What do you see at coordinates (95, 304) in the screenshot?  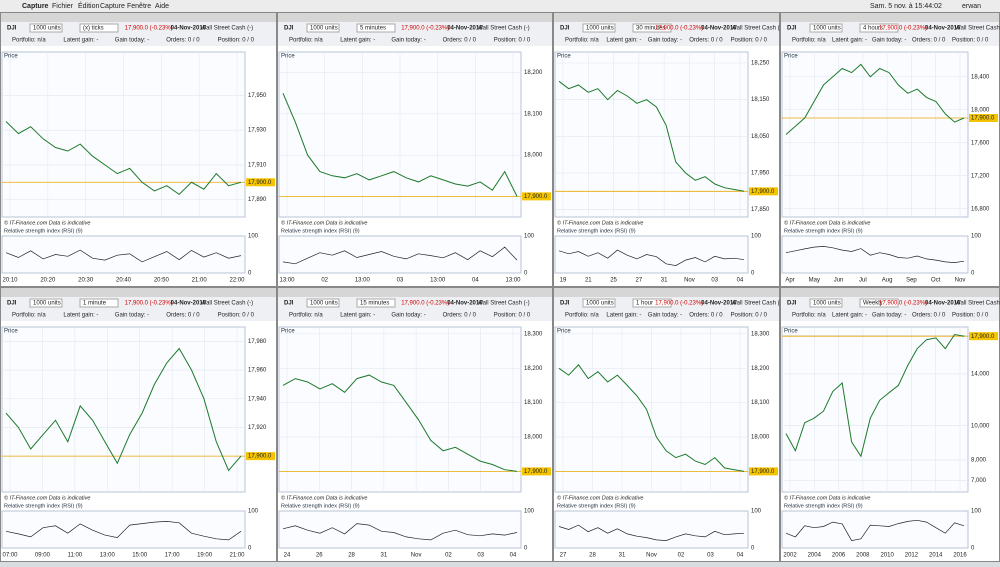 I see `interval: 1 minute` at bounding box center [95, 304].